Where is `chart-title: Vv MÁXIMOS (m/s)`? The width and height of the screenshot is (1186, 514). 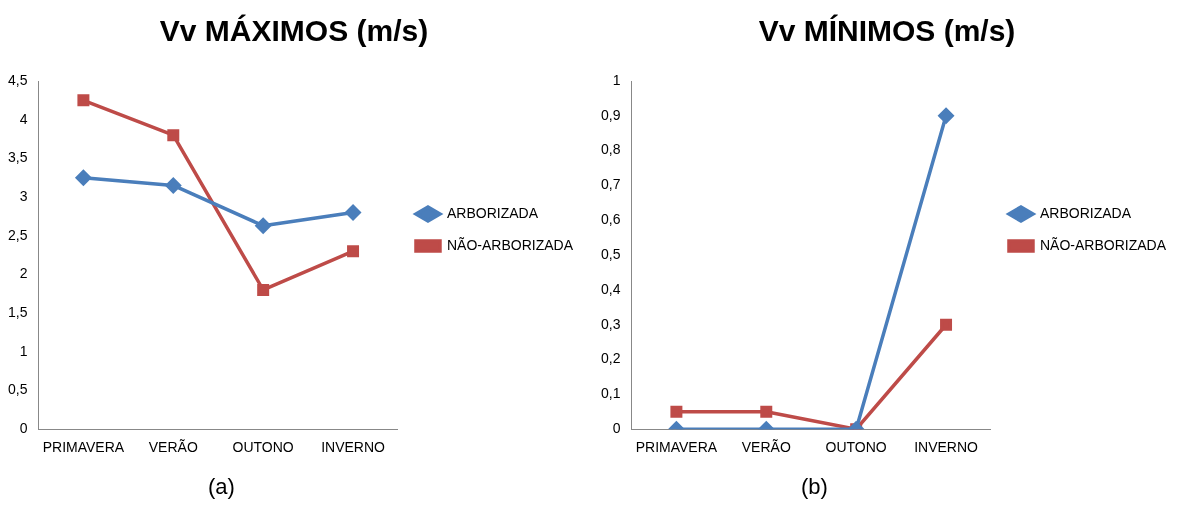 chart-title: Vv MÁXIMOS (m/s) is located at coordinates (294, 31).